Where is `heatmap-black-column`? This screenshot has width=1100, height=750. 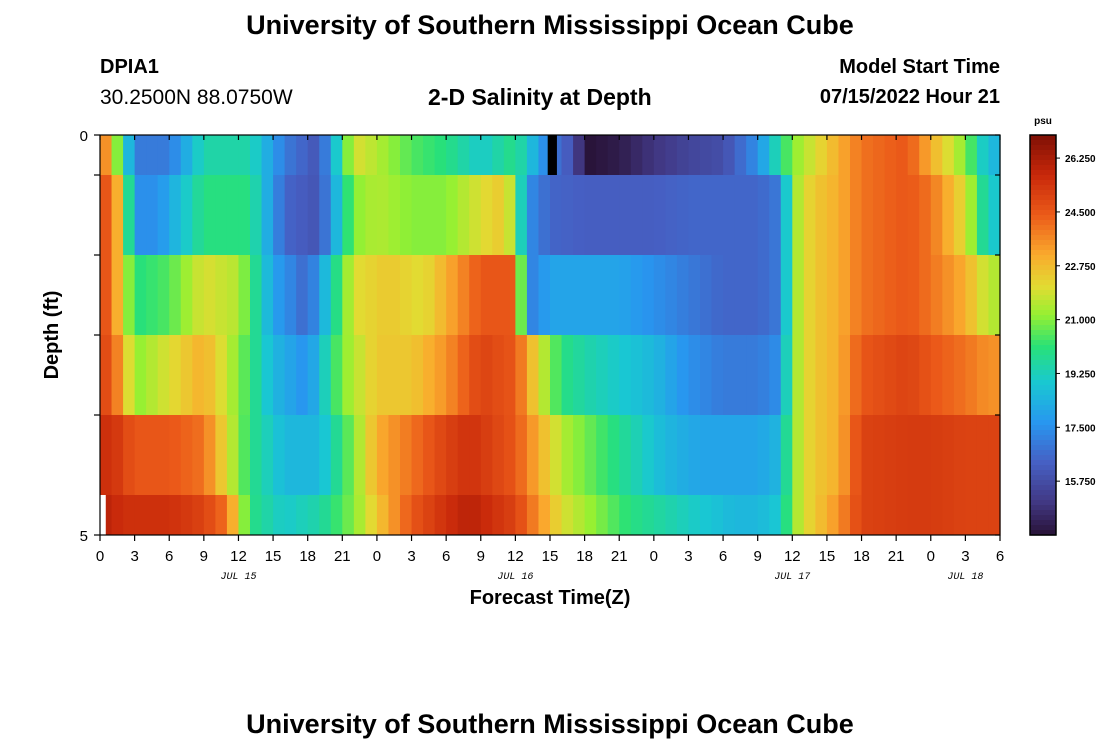
heatmap-black-column is located at coordinates (552, 155).